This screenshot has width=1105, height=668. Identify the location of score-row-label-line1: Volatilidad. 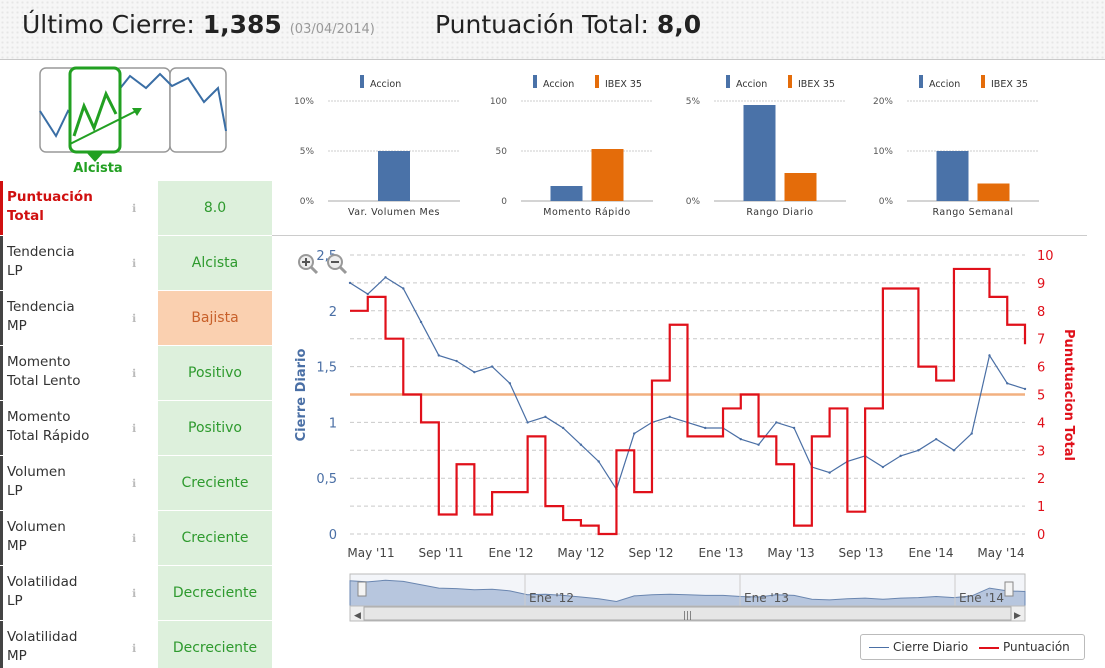
(42, 637).